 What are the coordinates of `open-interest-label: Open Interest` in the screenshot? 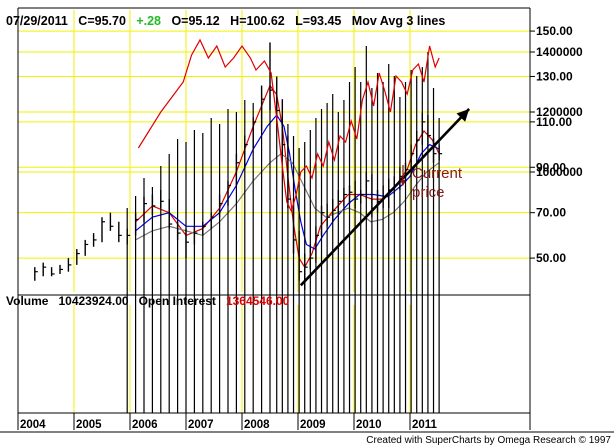 It's located at (177, 301).